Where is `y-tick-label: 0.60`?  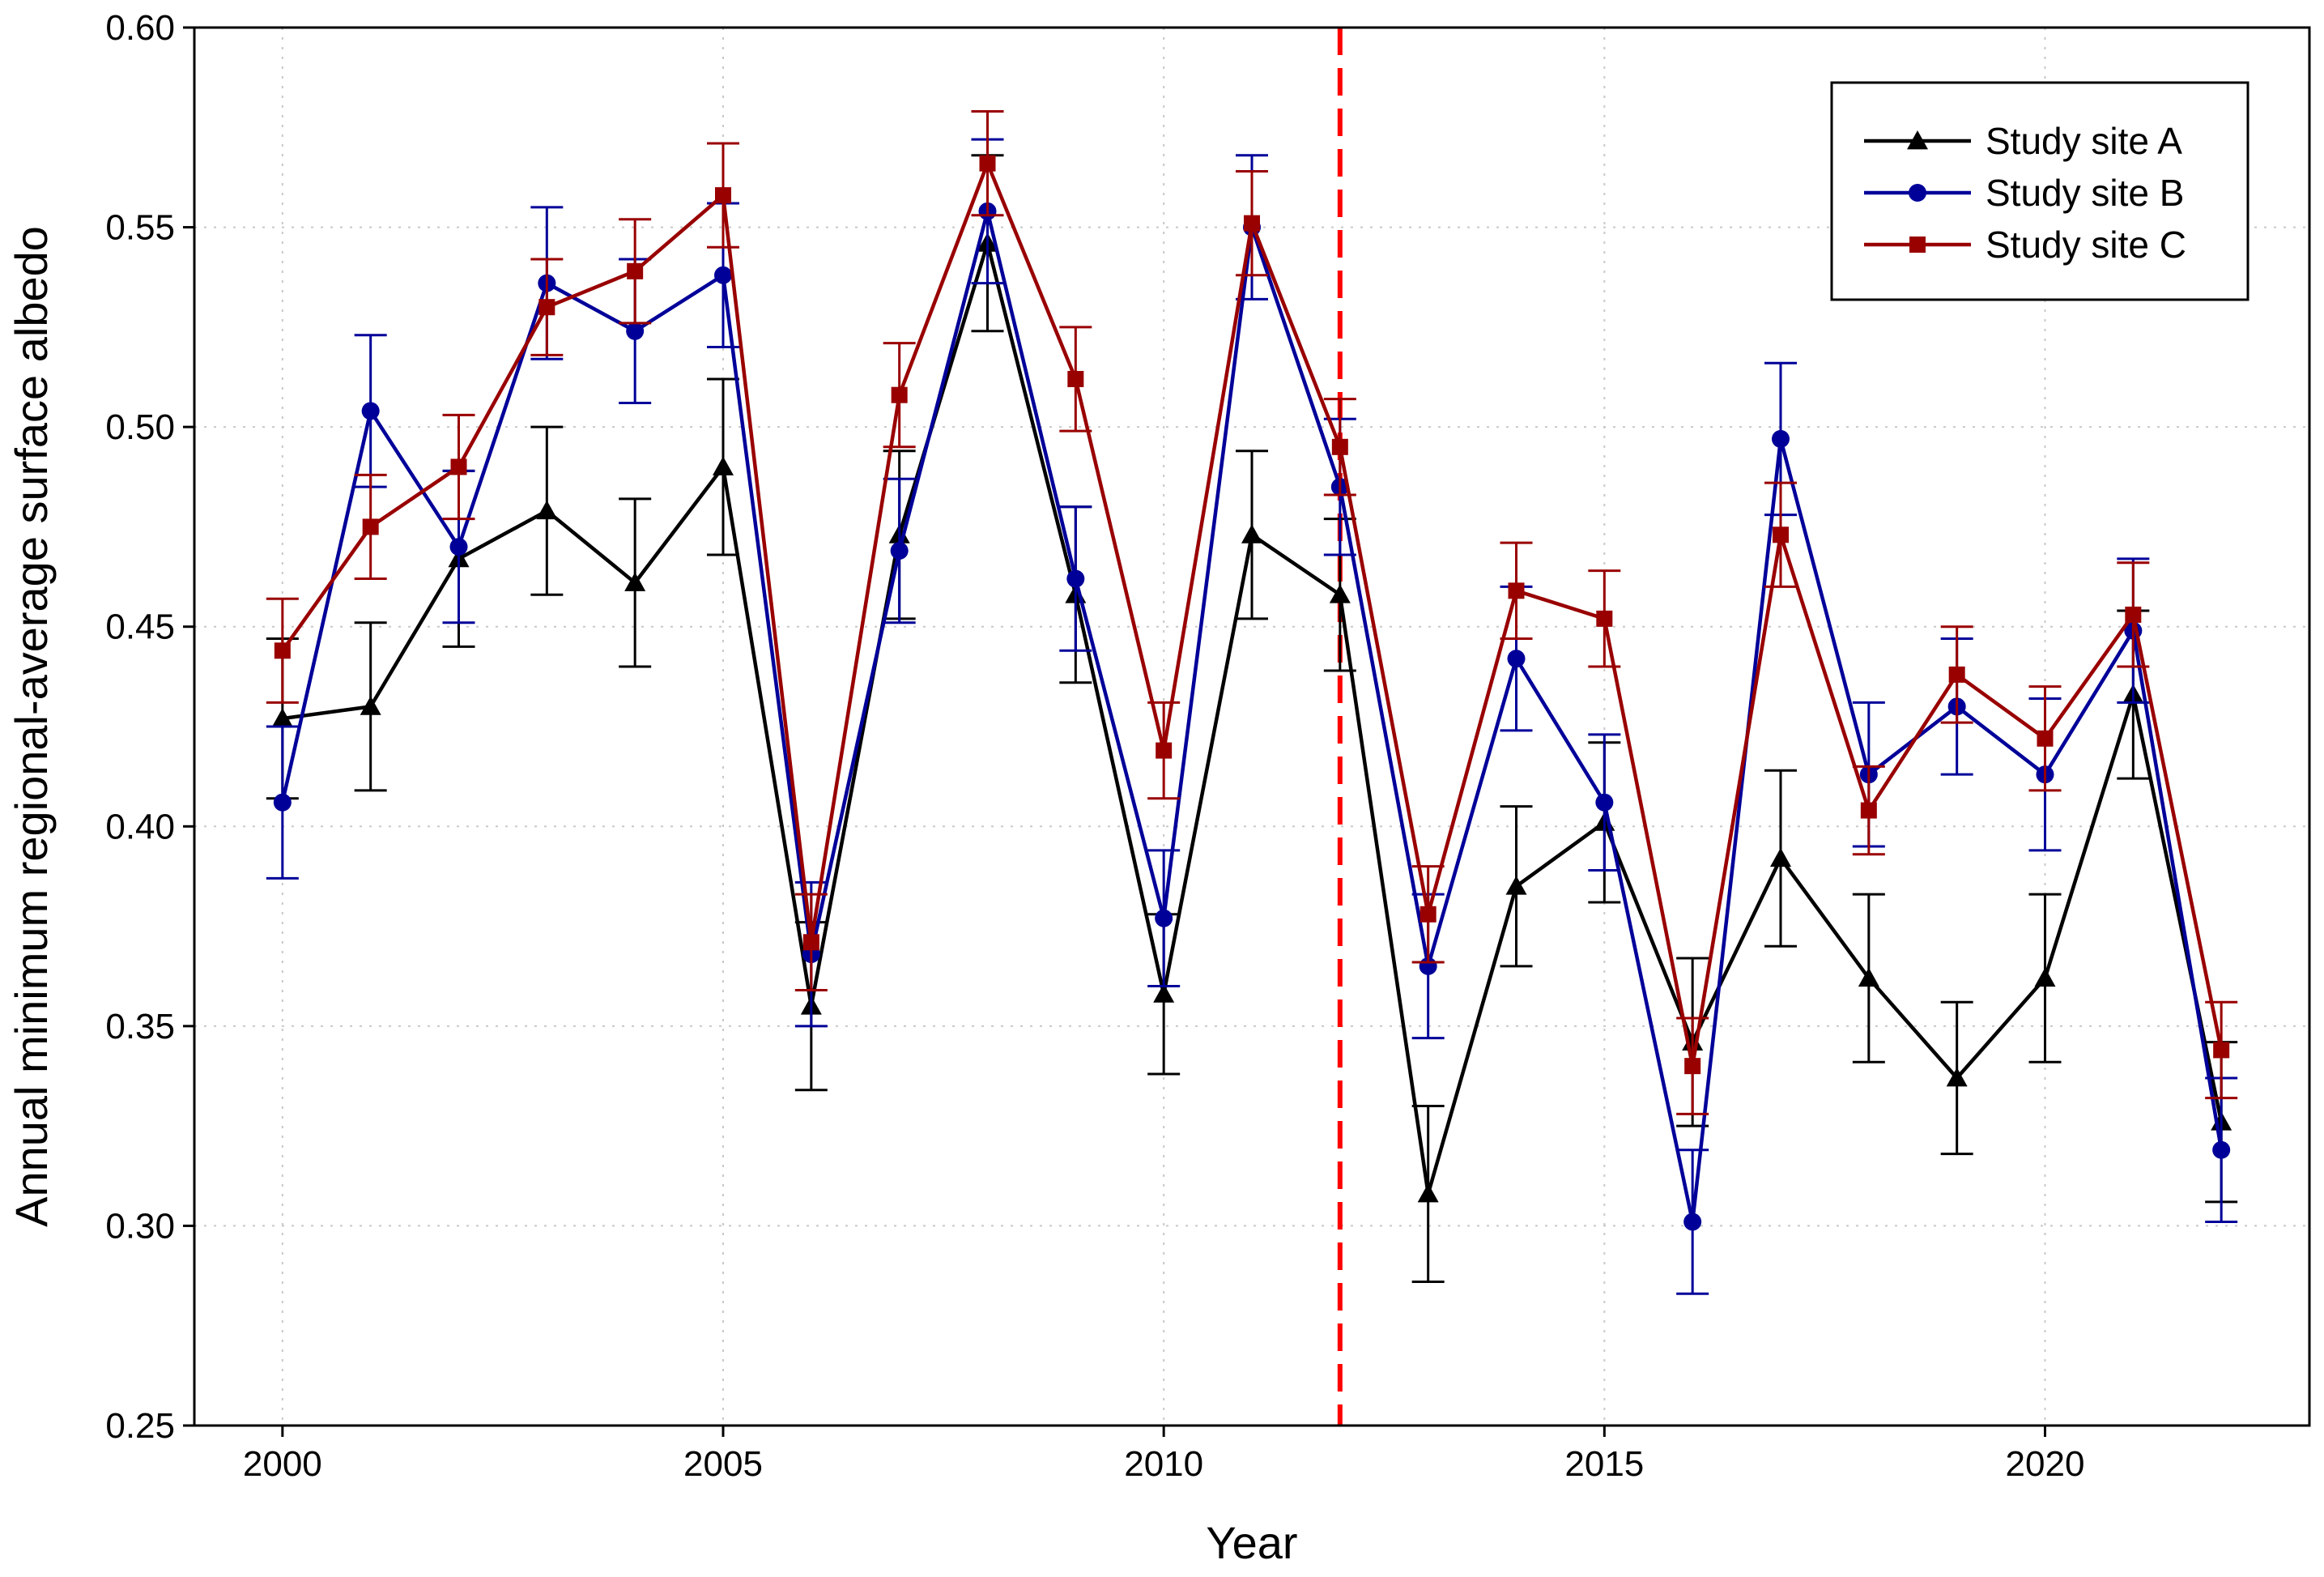
y-tick-label: 0.60 is located at coordinates (140, 28).